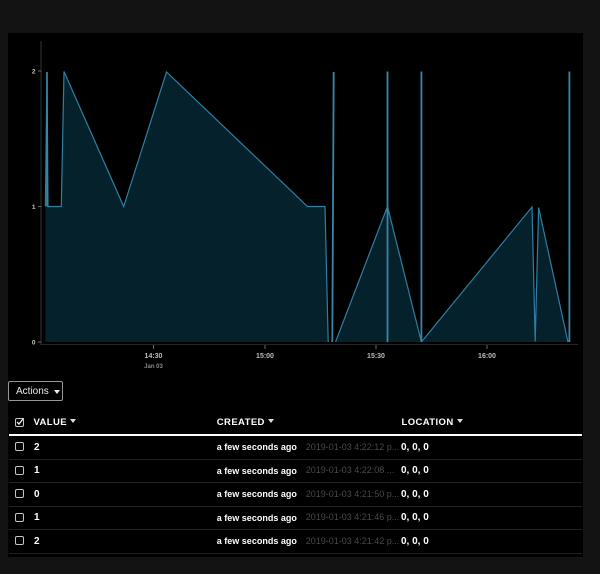 This screenshot has height=574, width=600. I want to click on svg-text: 16:00, so click(487, 356).